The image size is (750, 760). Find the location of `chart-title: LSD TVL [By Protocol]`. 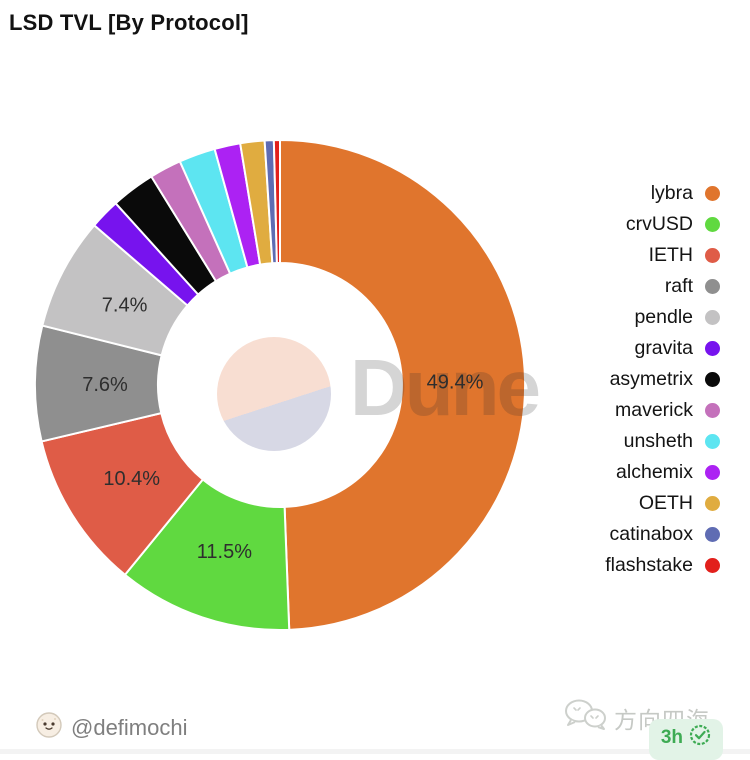

chart-title: LSD TVL [By Protocol] is located at coordinates (129, 22).